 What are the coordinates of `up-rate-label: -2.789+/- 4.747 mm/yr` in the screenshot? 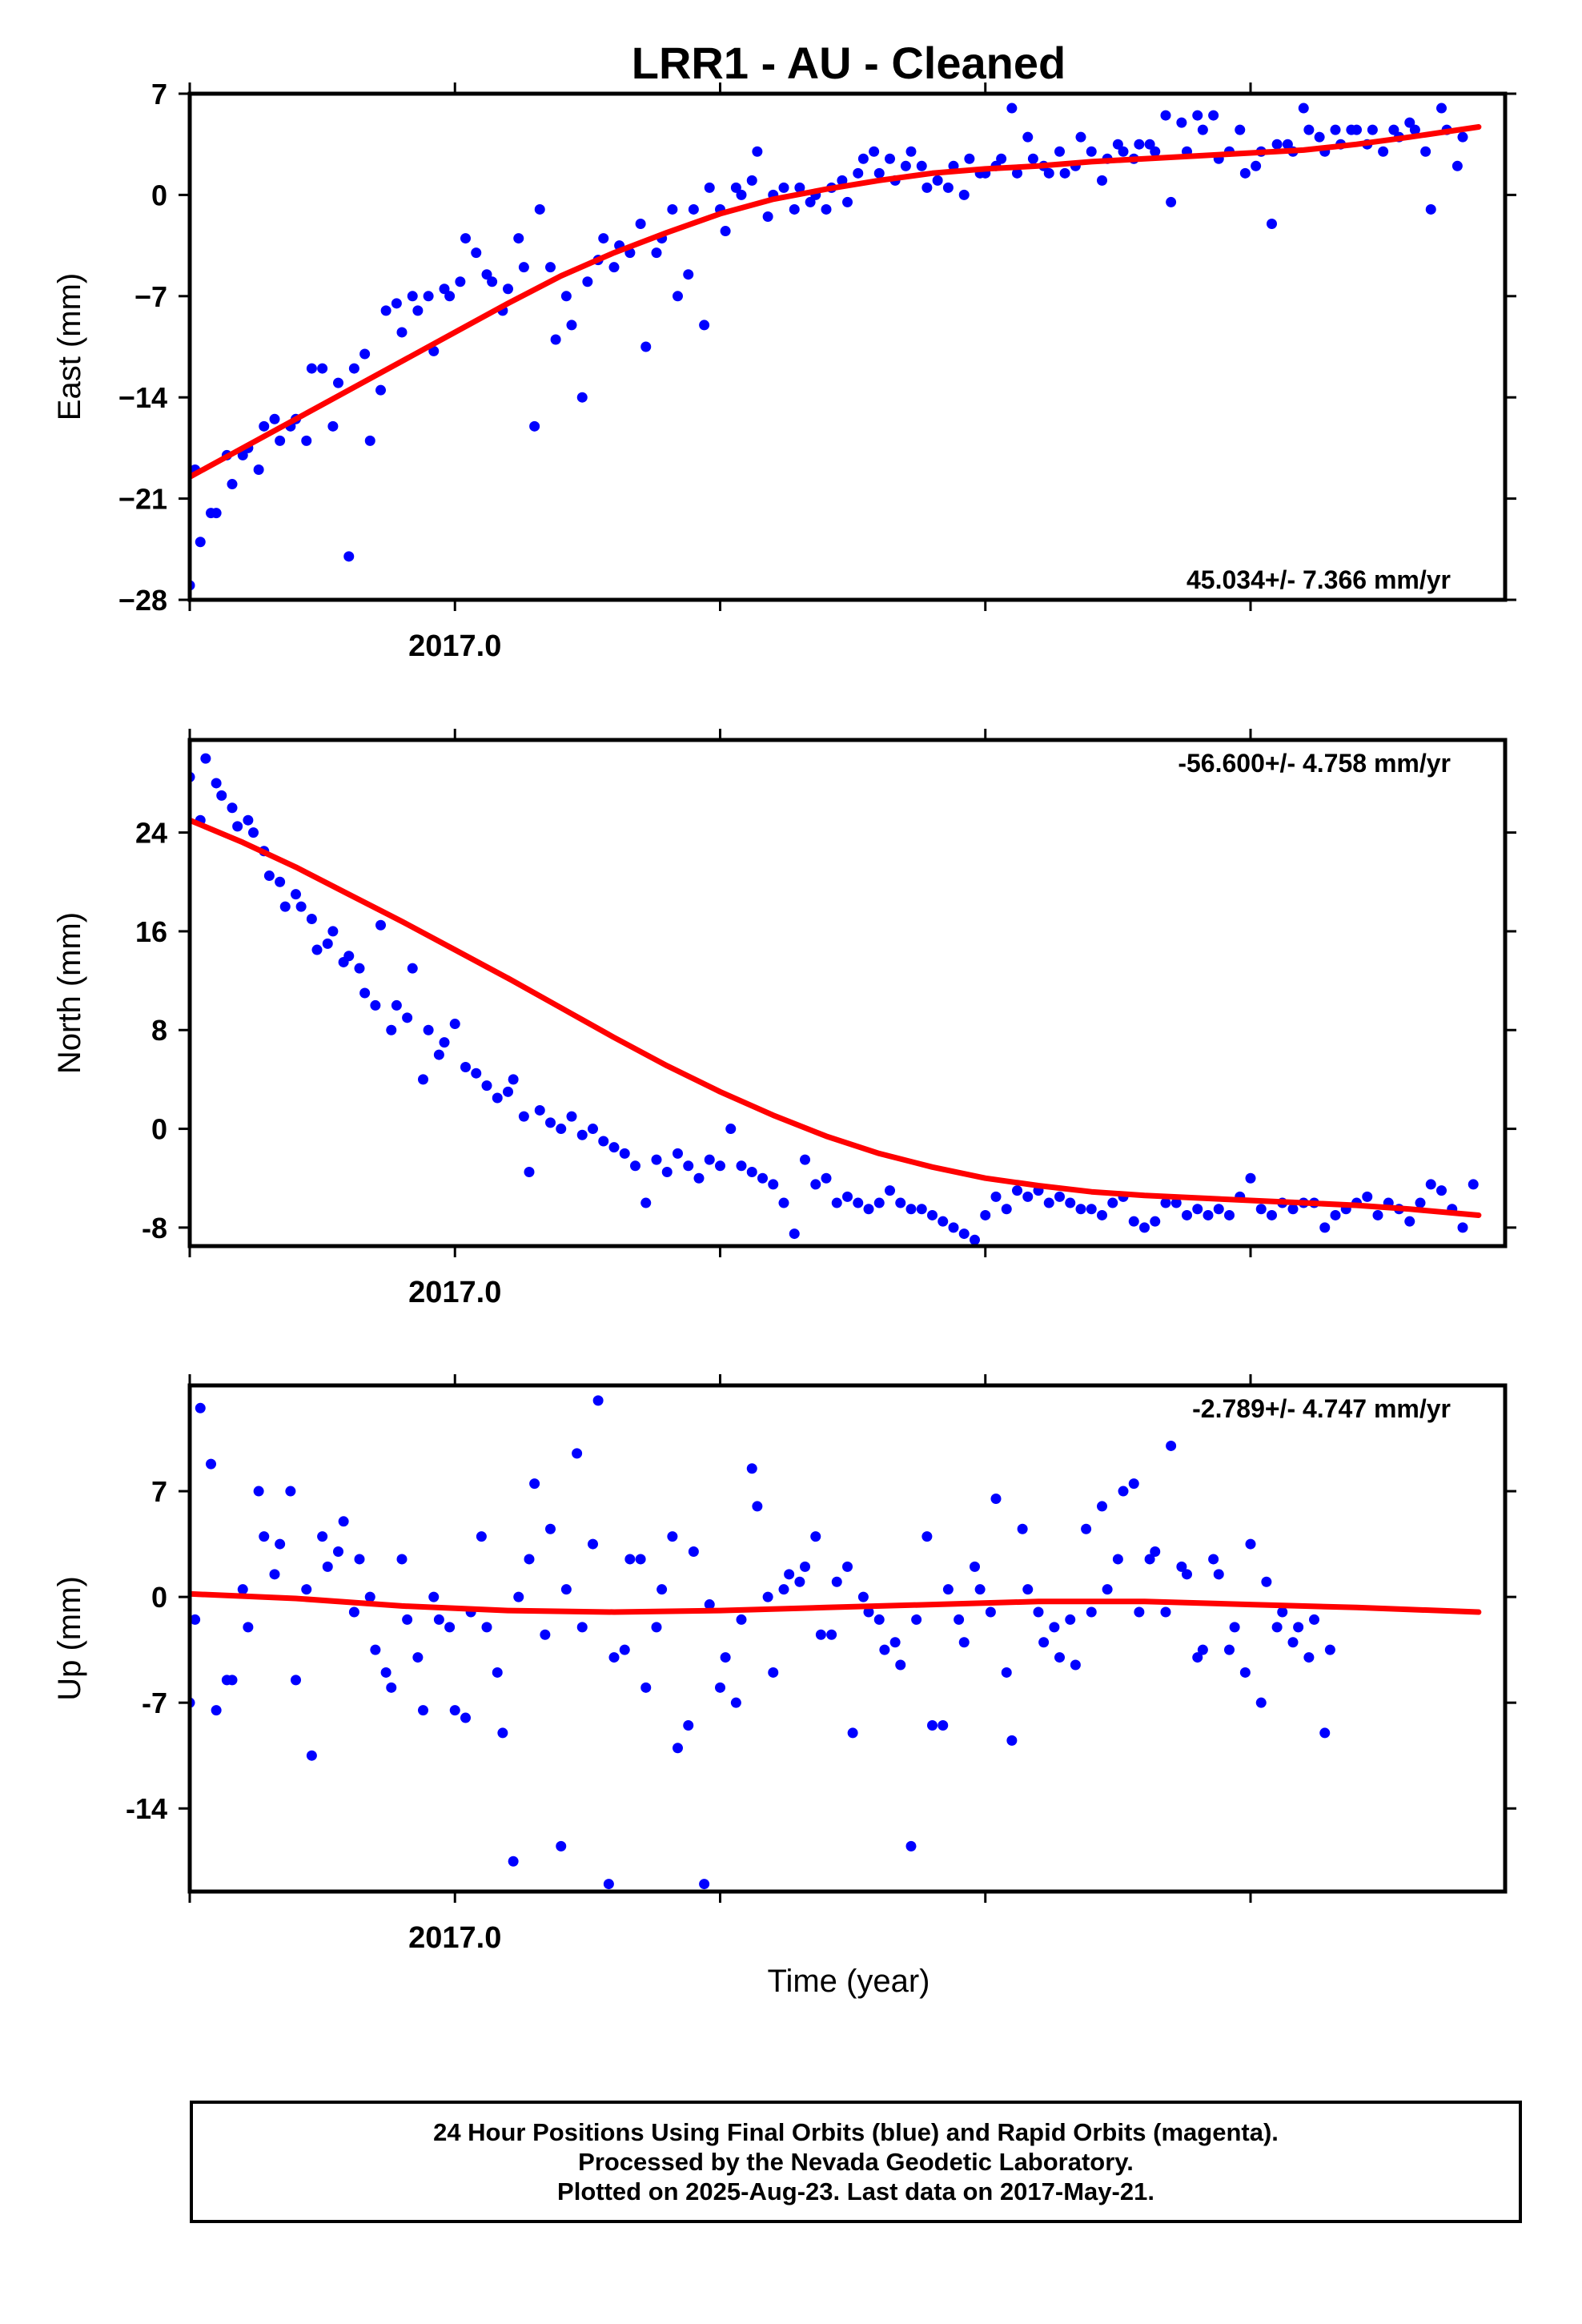 It's located at (1322, 1408).